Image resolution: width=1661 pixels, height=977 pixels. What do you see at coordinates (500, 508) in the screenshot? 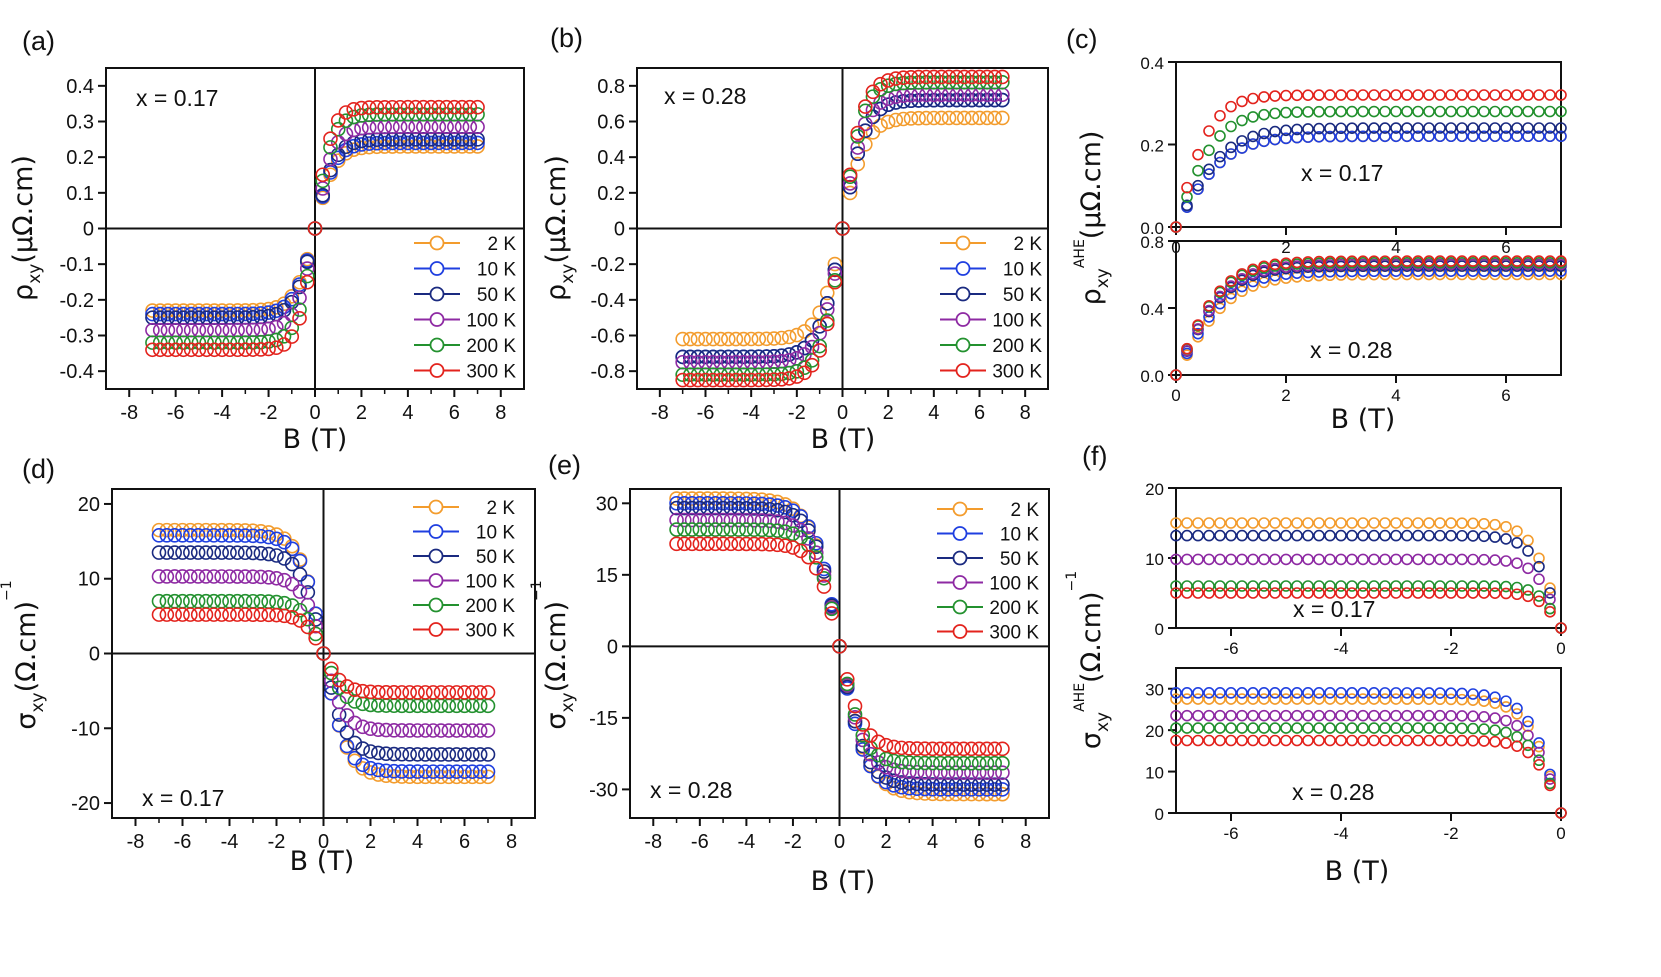
I see `legend-label: 2 K` at bounding box center [500, 508].